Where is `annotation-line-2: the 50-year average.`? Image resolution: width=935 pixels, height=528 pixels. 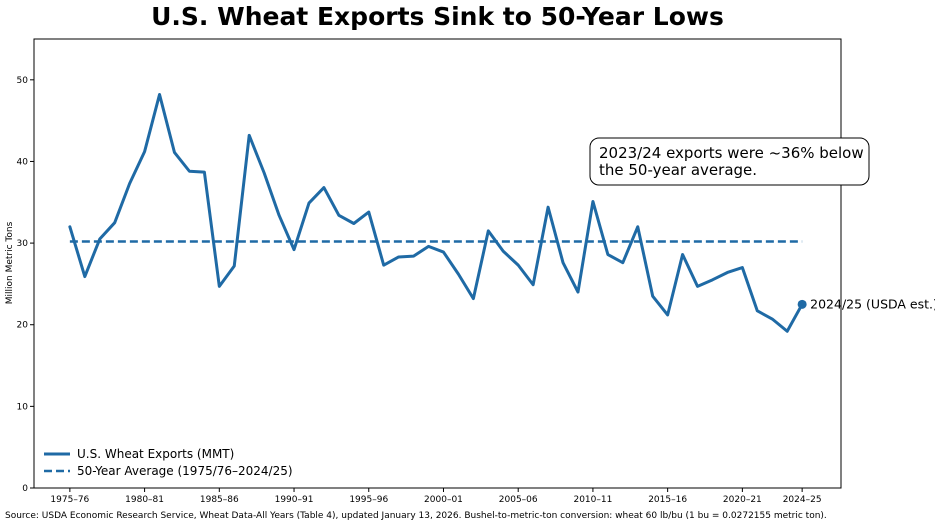
annotation-line-2: the 50-year average. is located at coordinates (678, 170).